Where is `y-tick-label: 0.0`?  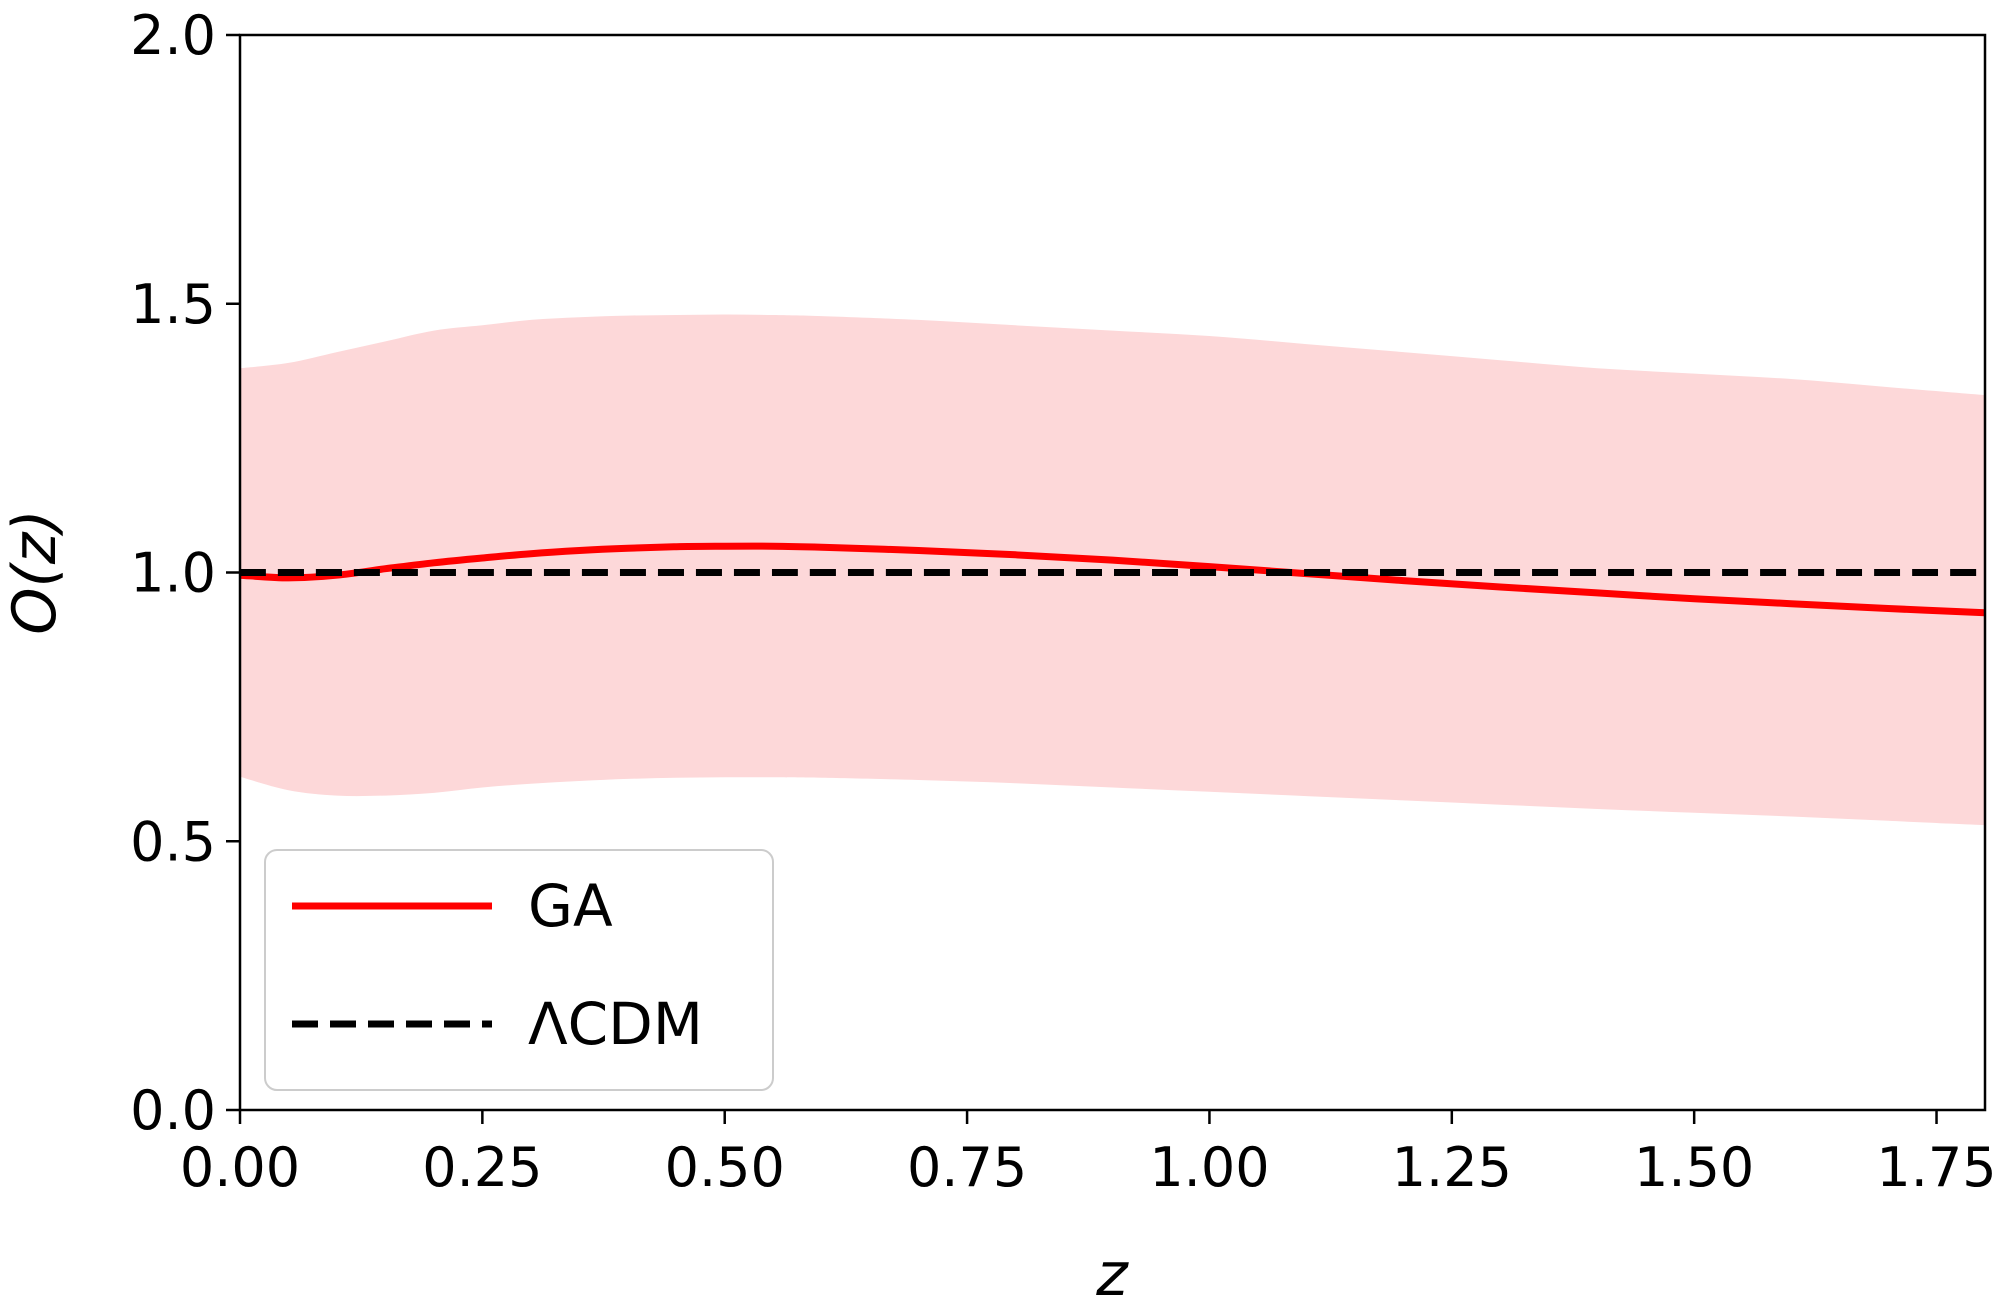
y-tick-label: 0.0 is located at coordinates (173, 1110).